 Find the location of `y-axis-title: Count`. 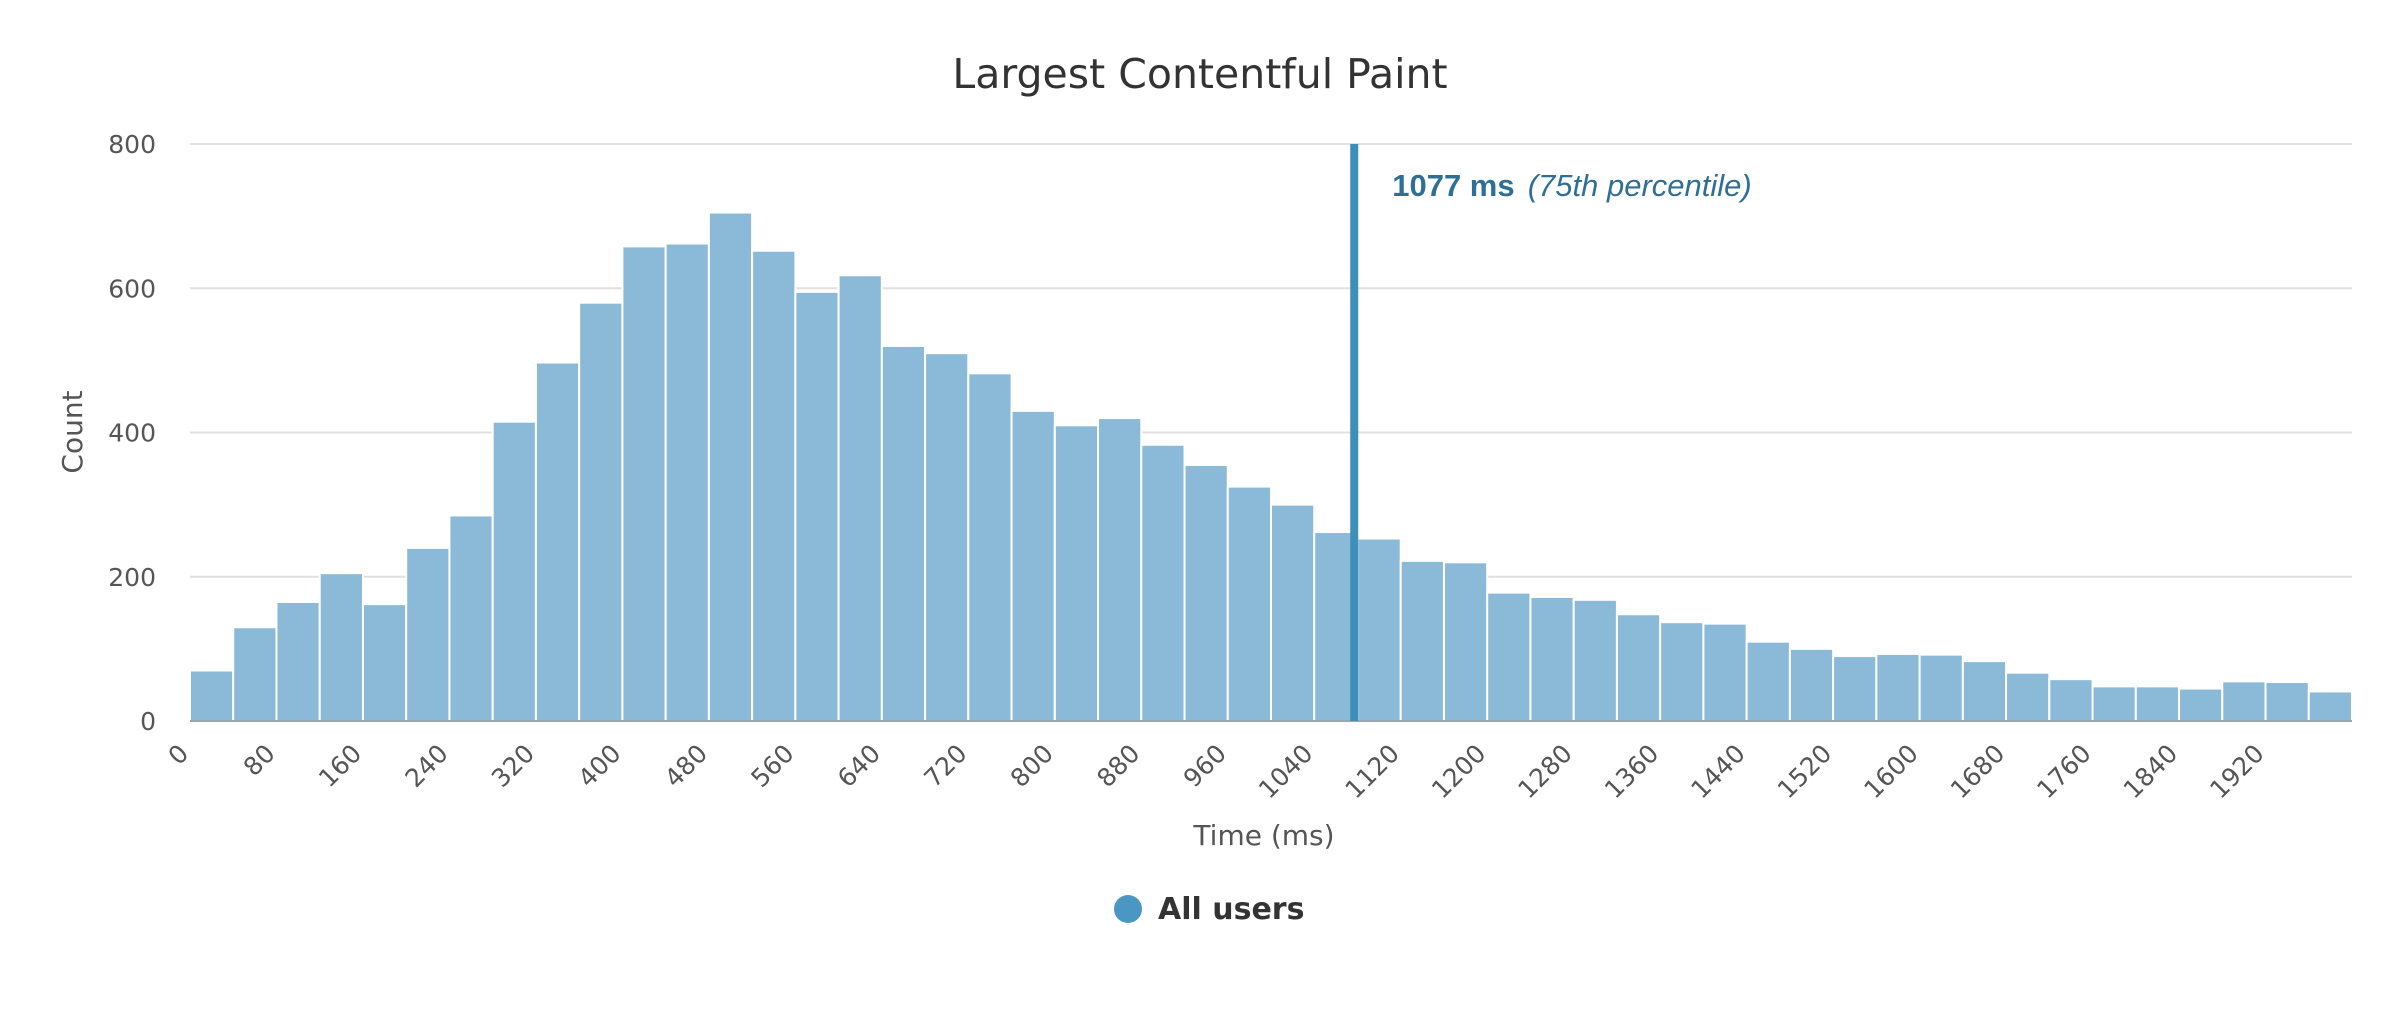

y-axis-title: Count is located at coordinates (72, 431).